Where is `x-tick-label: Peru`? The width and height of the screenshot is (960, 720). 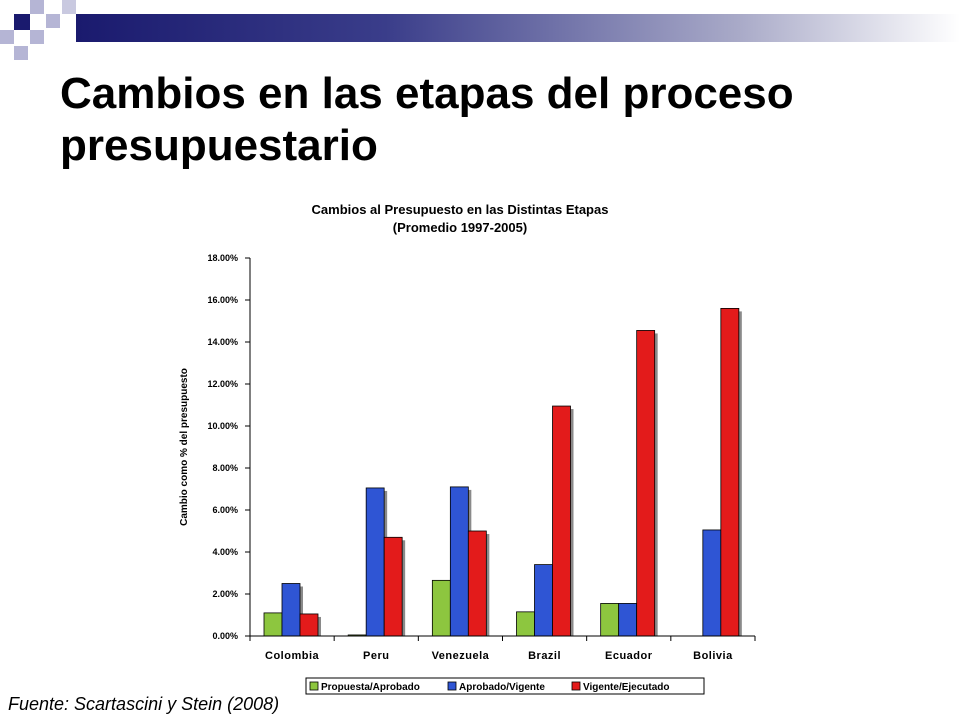 x-tick-label: Peru is located at coordinates (376, 656).